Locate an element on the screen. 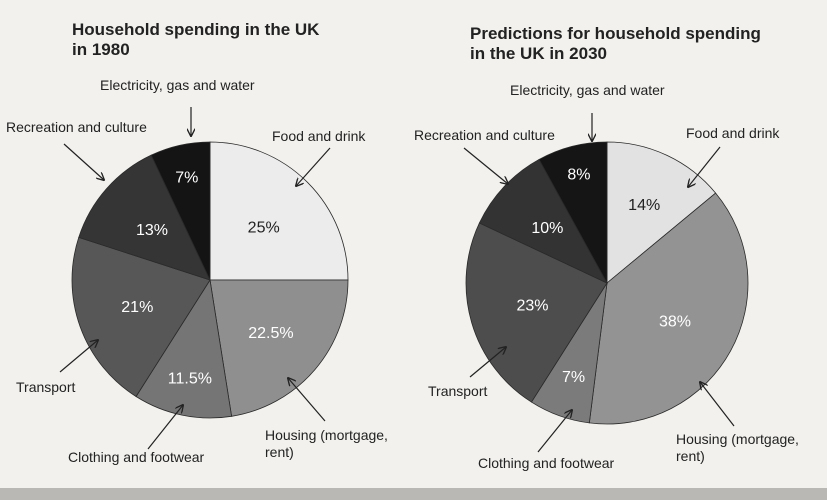 This screenshot has height=500, width=827. pie-1980-callout-recreation-and-culture: Recreation and culture is located at coordinates (76, 127).